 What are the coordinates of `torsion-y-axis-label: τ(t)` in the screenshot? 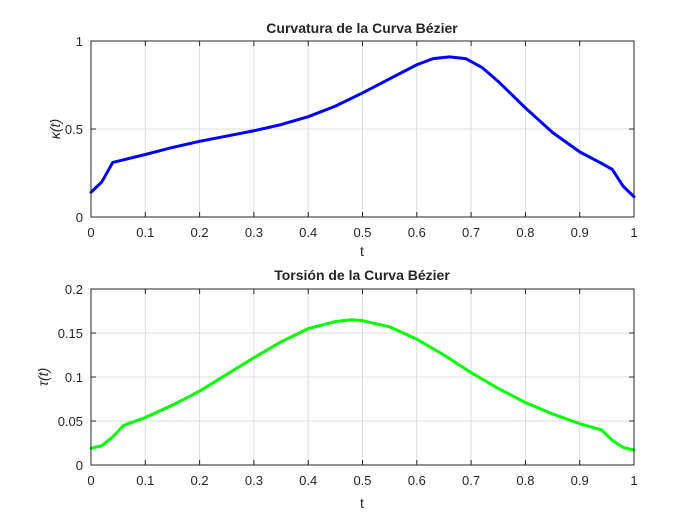 It's located at (43, 377).